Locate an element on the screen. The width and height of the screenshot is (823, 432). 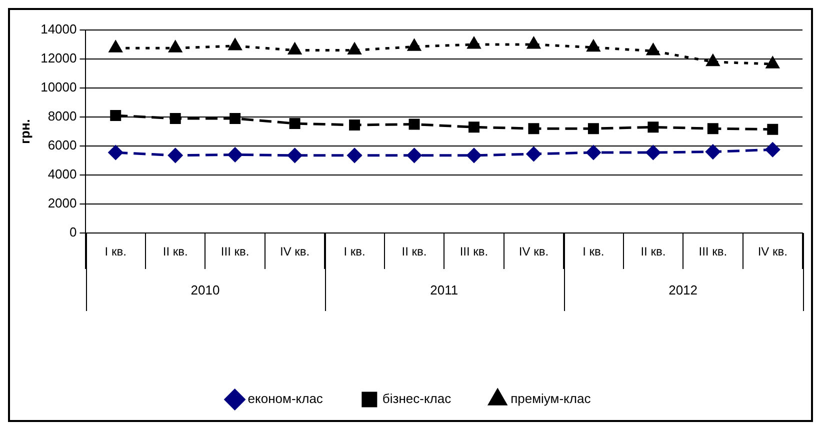
y-tick-label: 8000 is located at coordinates (62, 116).